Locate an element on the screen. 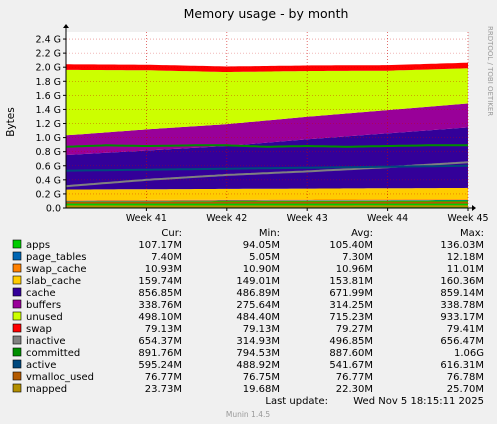 The image size is (497, 424). legend-swatch-swap-cache is located at coordinates (17, 268).